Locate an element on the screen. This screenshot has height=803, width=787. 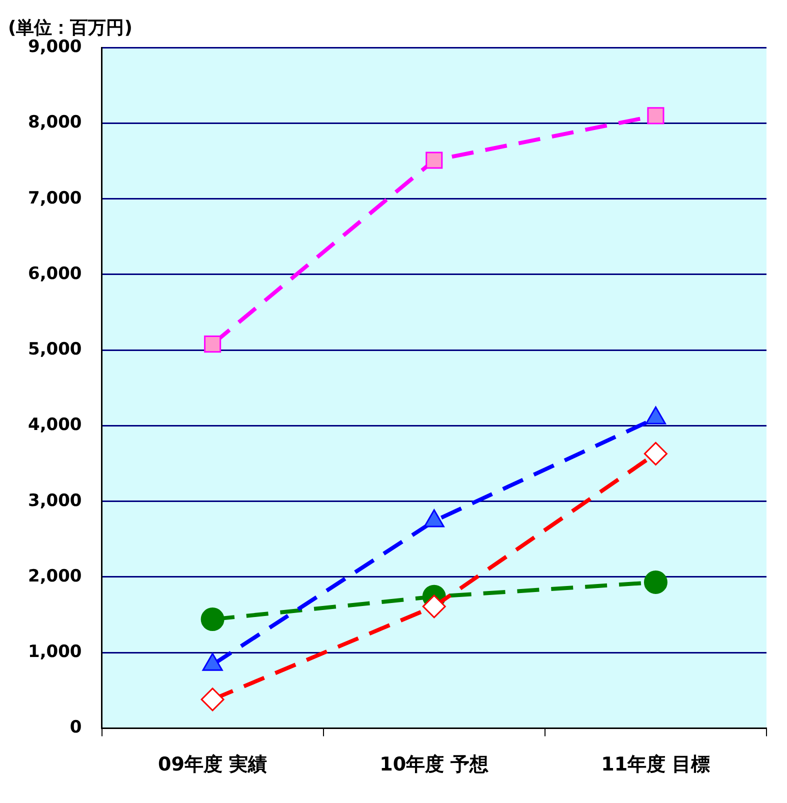
x-tick-label: 10年度 予想 is located at coordinates (434, 765).